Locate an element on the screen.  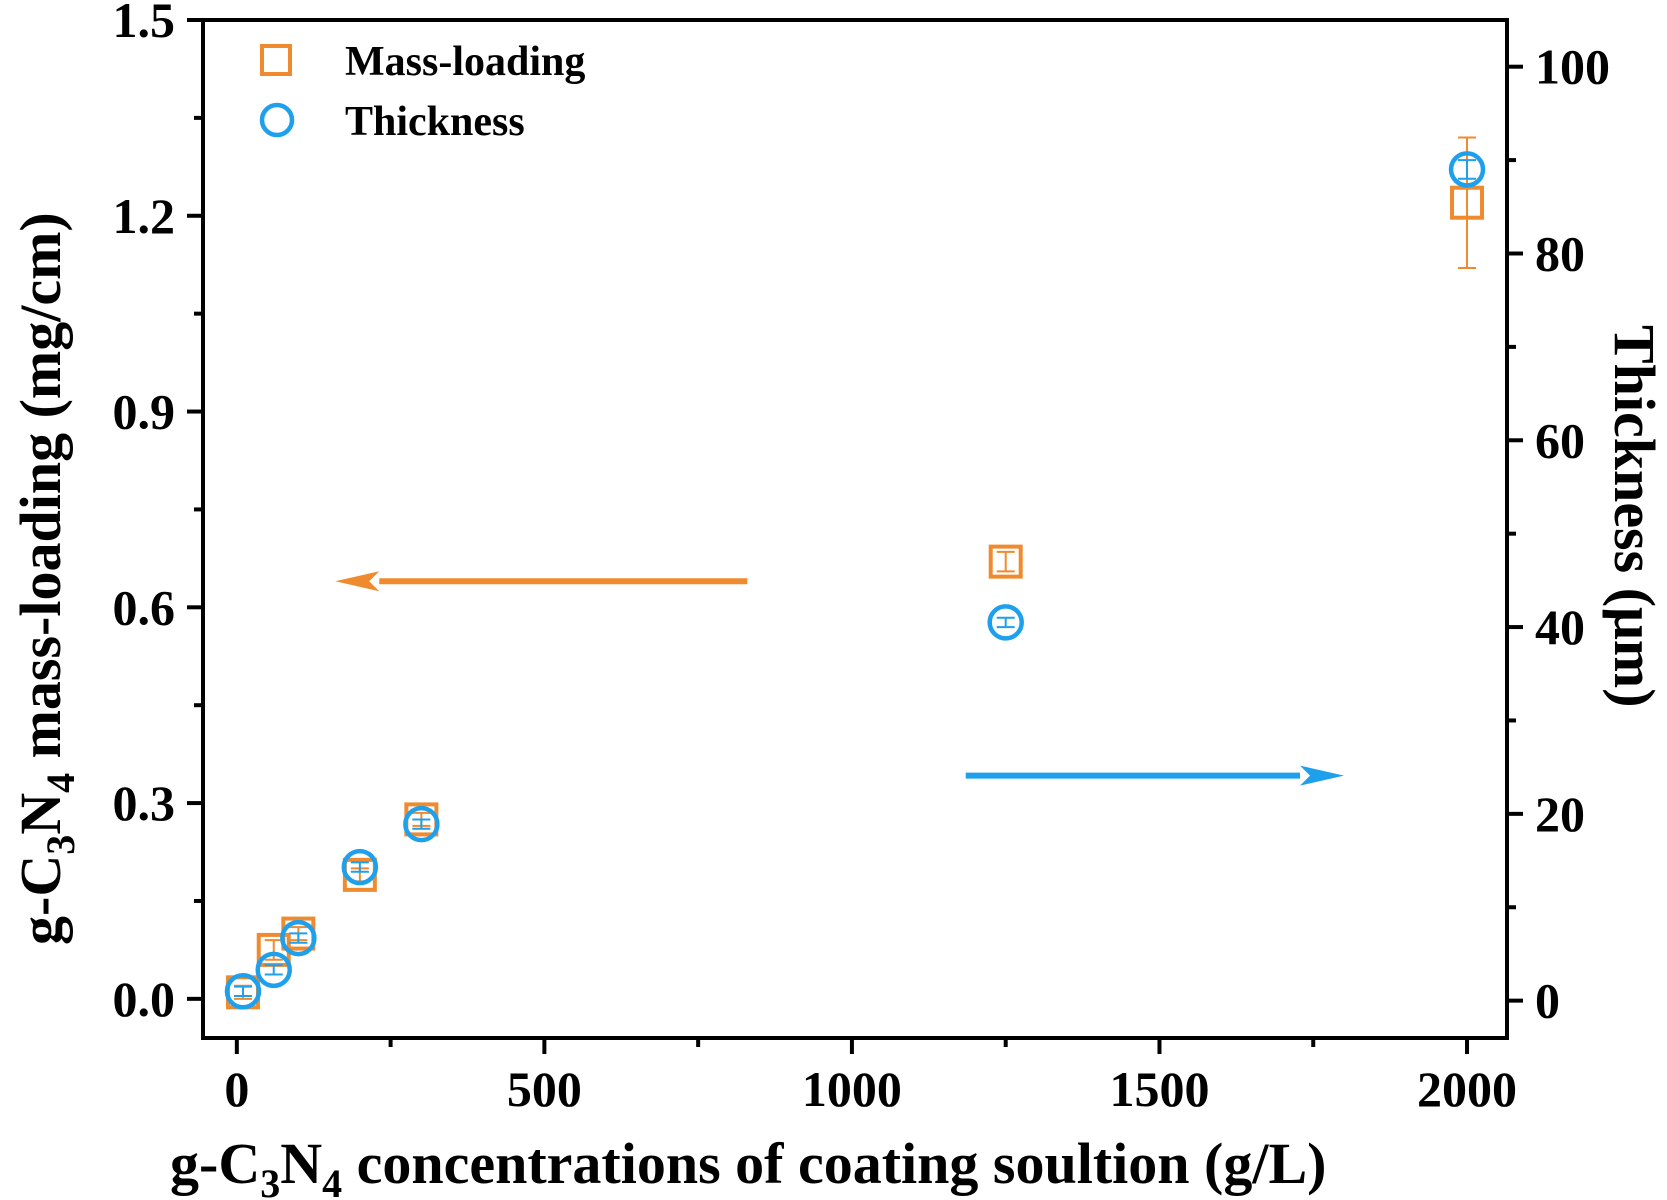
y-left-axis-title-subscript: 4 is located at coordinates (60, 783).